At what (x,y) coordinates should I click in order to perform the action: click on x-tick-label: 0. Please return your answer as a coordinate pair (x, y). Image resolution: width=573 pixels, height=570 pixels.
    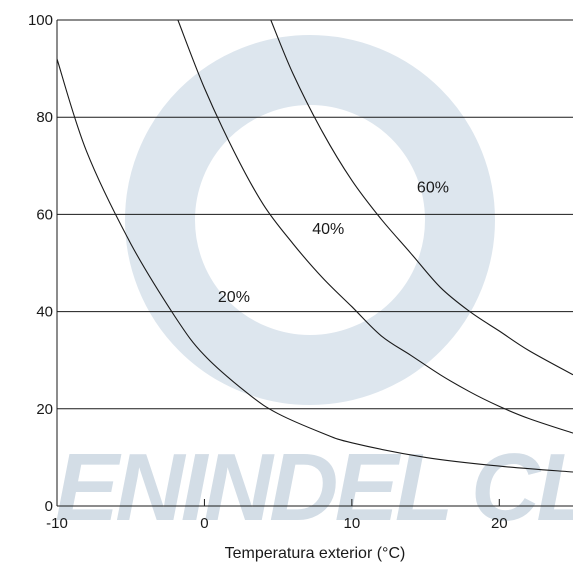
    Looking at the image, I should click on (204, 523).